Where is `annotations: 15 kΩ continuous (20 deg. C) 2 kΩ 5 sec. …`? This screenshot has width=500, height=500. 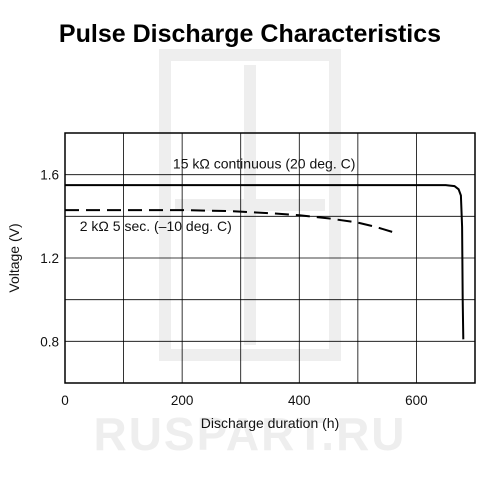
annotations: 15 kΩ continuous (20 deg. C) 2 kΩ 5 sec. … is located at coordinates (218, 194).